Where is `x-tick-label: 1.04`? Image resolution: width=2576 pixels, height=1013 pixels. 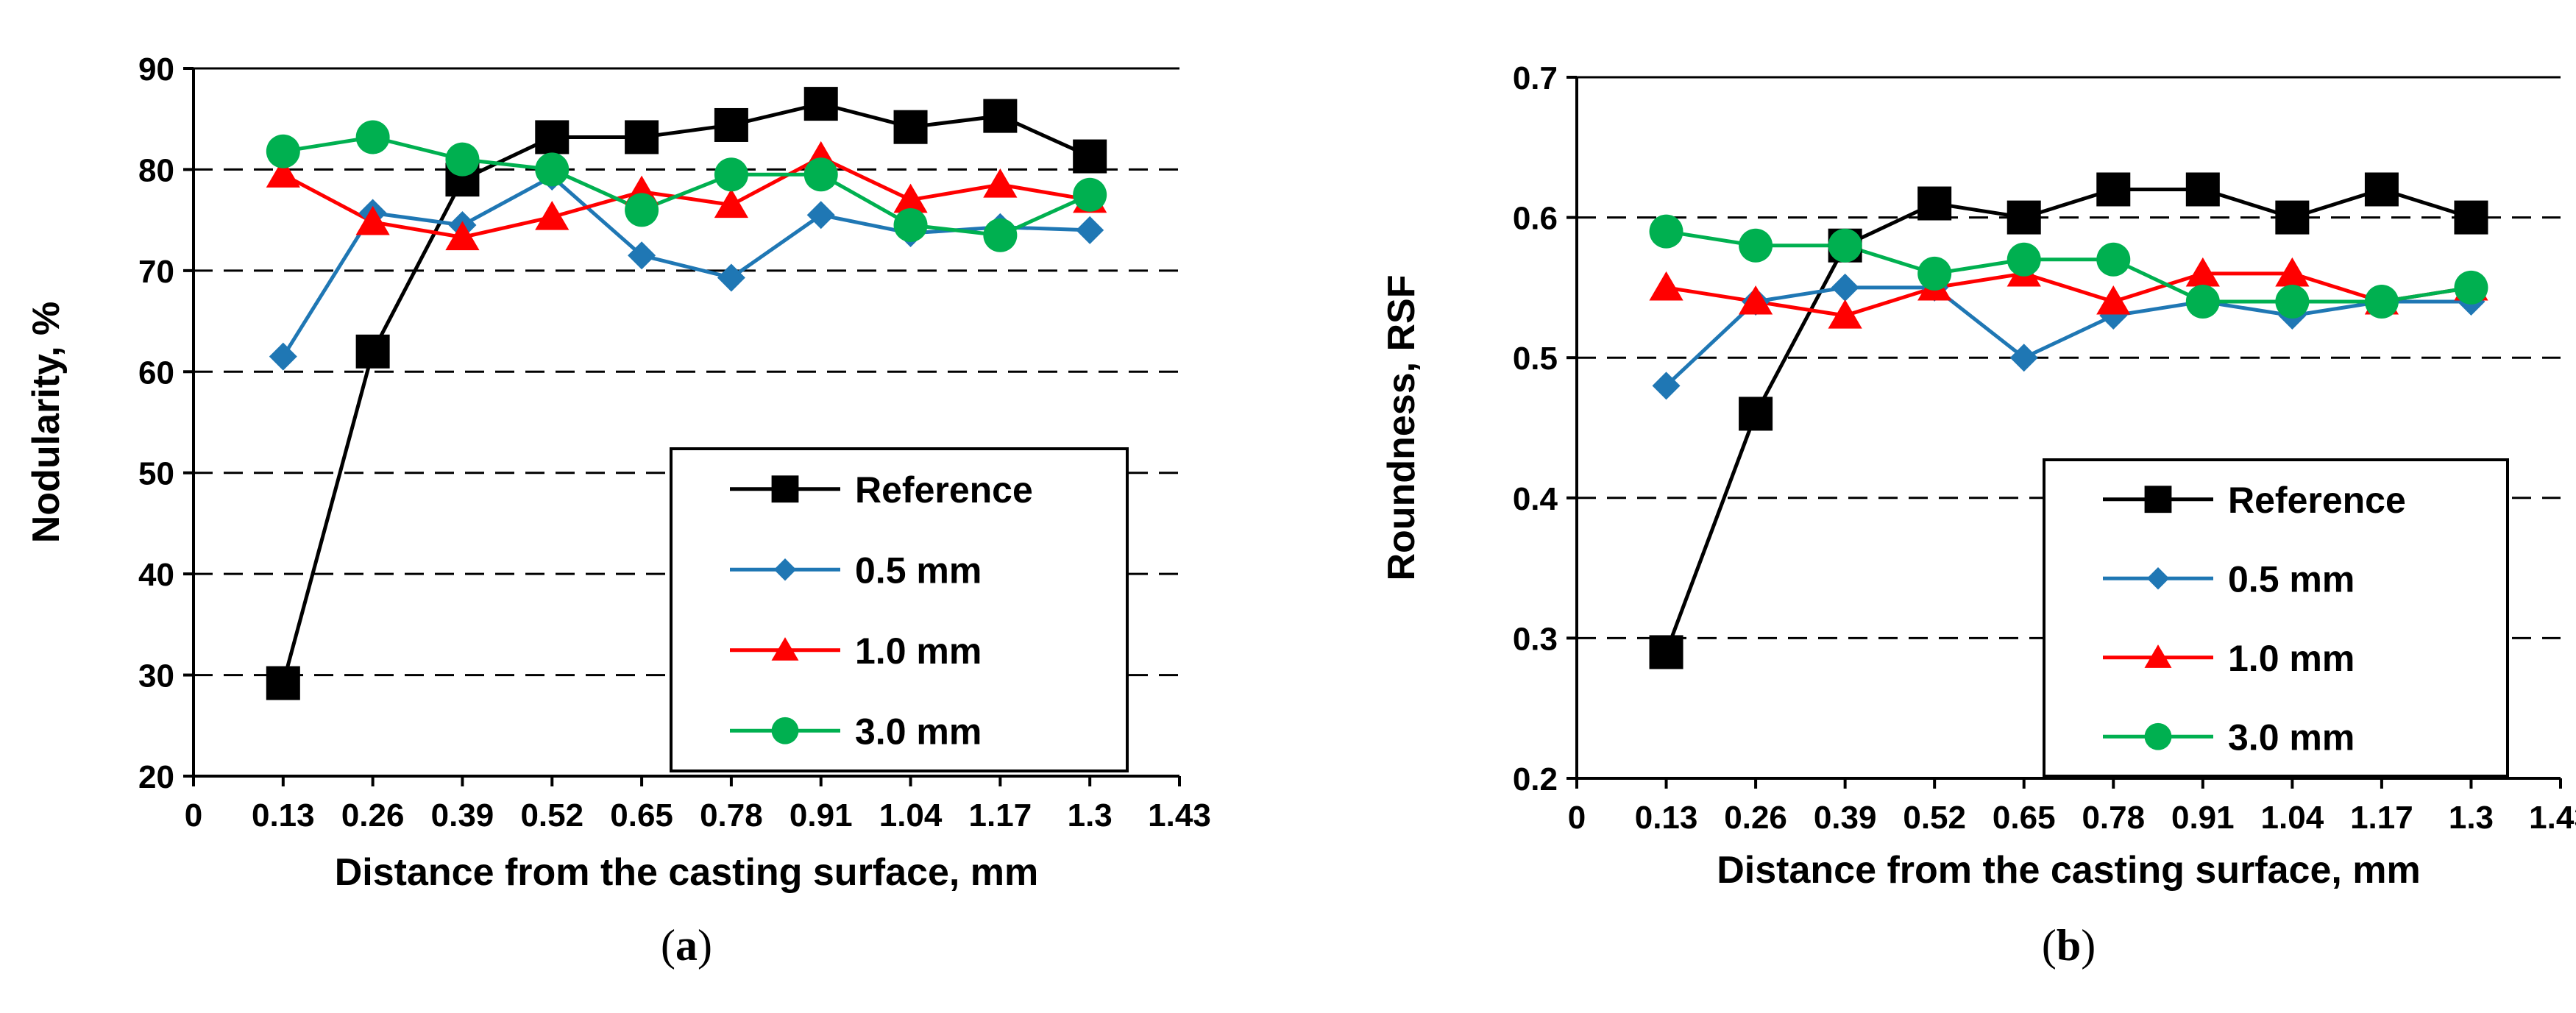 x-tick-label: 1.04 is located at coordinates (2292, 818).